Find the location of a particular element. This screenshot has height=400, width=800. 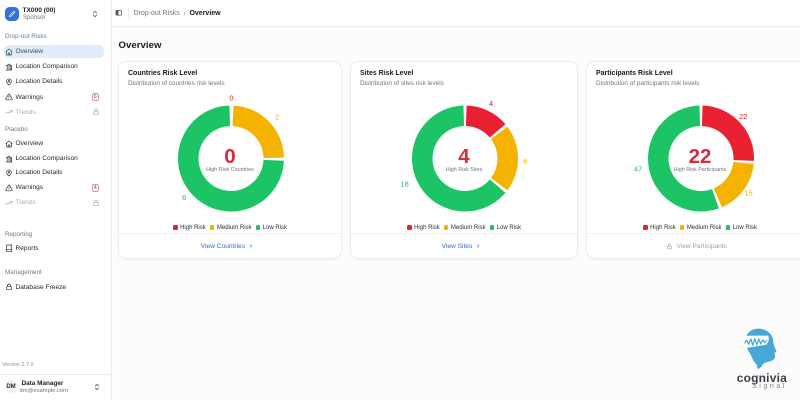

svg-text: 4 is located at coordinates (491, 103).